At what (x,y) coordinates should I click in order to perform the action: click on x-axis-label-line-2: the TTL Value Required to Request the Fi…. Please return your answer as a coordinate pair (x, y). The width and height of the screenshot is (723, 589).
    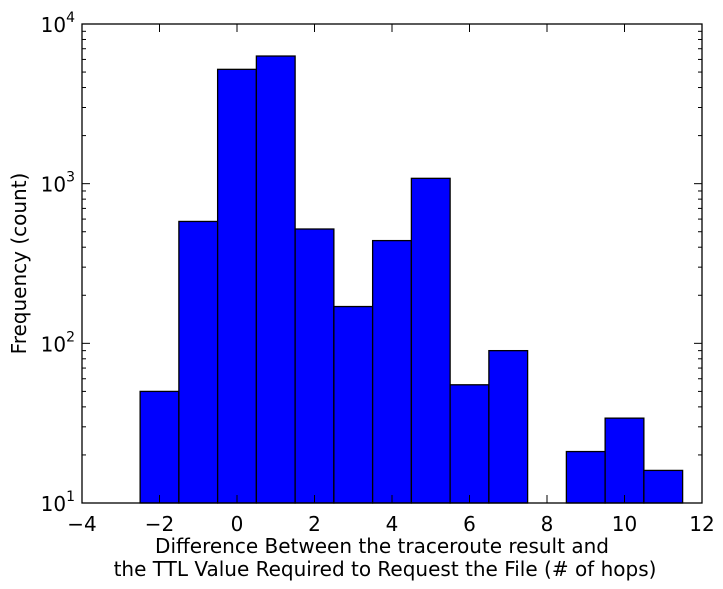
    Looking at the image, I should click on (385, 569).